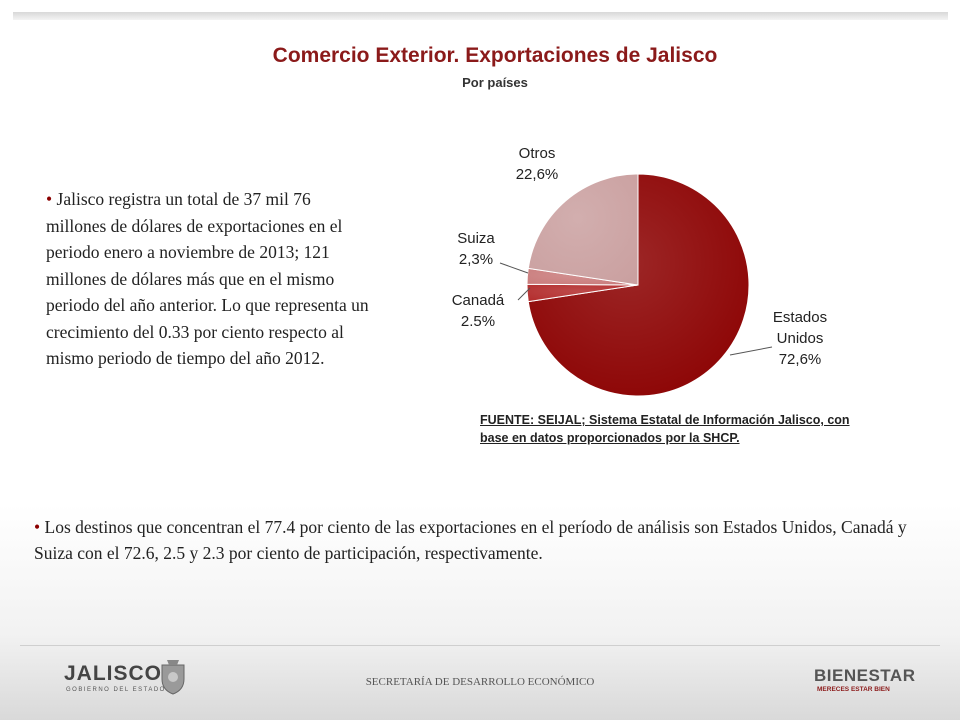 This screenshot has height=720, width=960. I want to click on slice-label: Otros 22,6%, so click(537, 164).